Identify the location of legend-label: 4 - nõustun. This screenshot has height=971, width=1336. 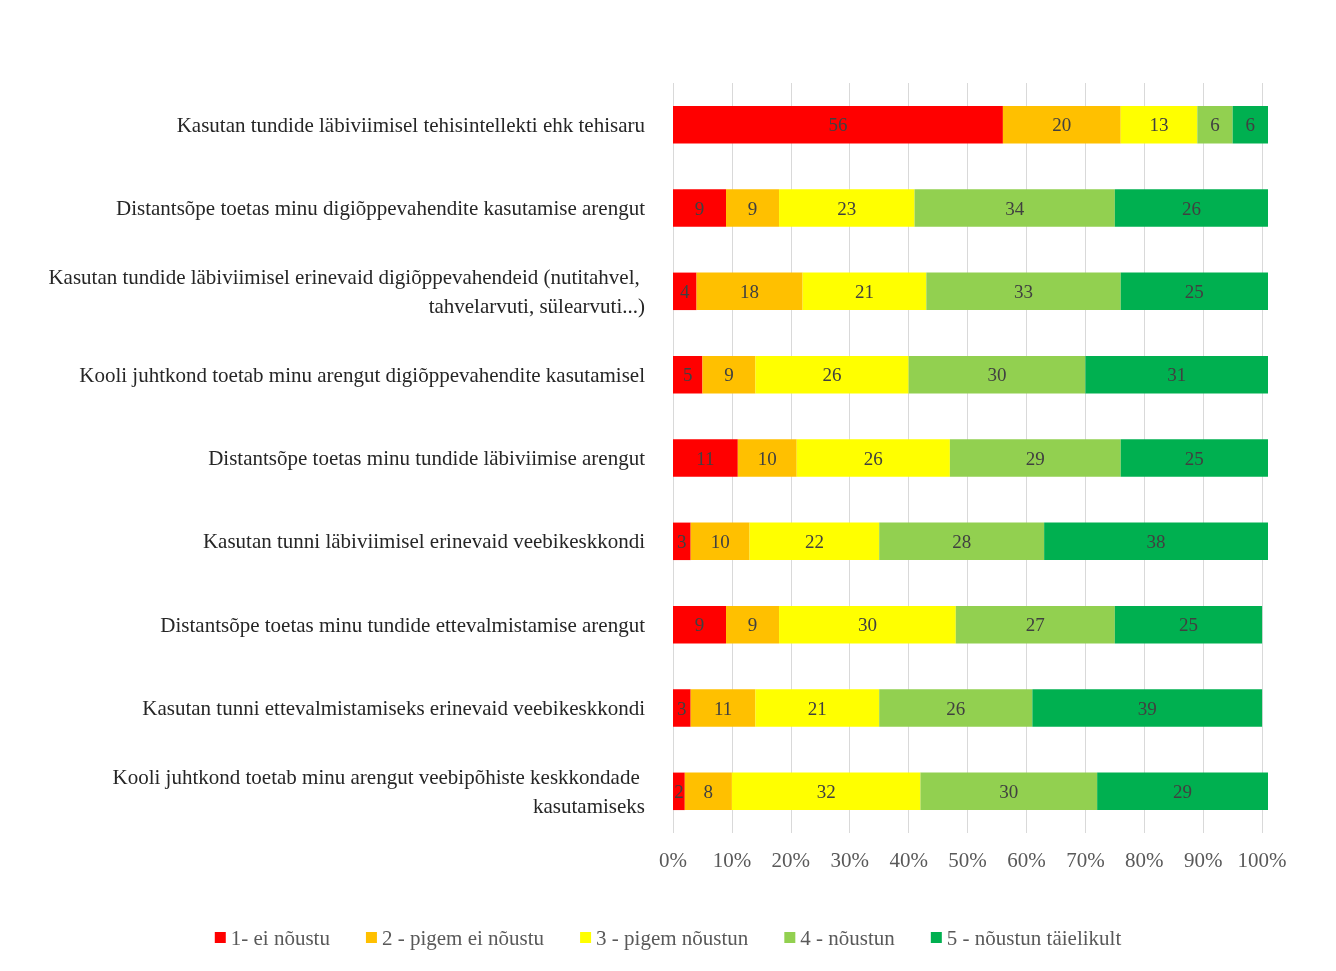
(848, 937).